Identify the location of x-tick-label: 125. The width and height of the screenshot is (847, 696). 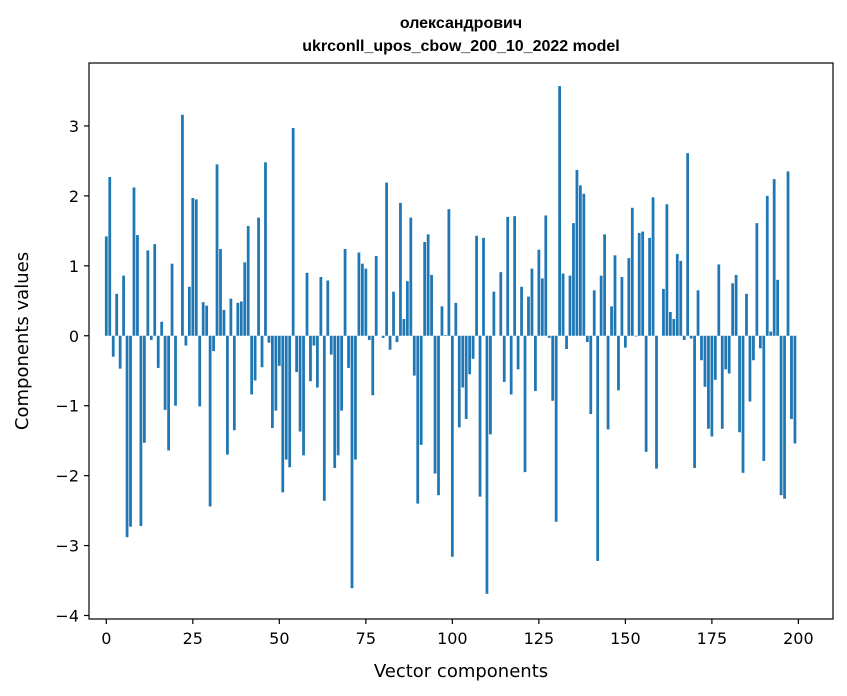
(539, 638).